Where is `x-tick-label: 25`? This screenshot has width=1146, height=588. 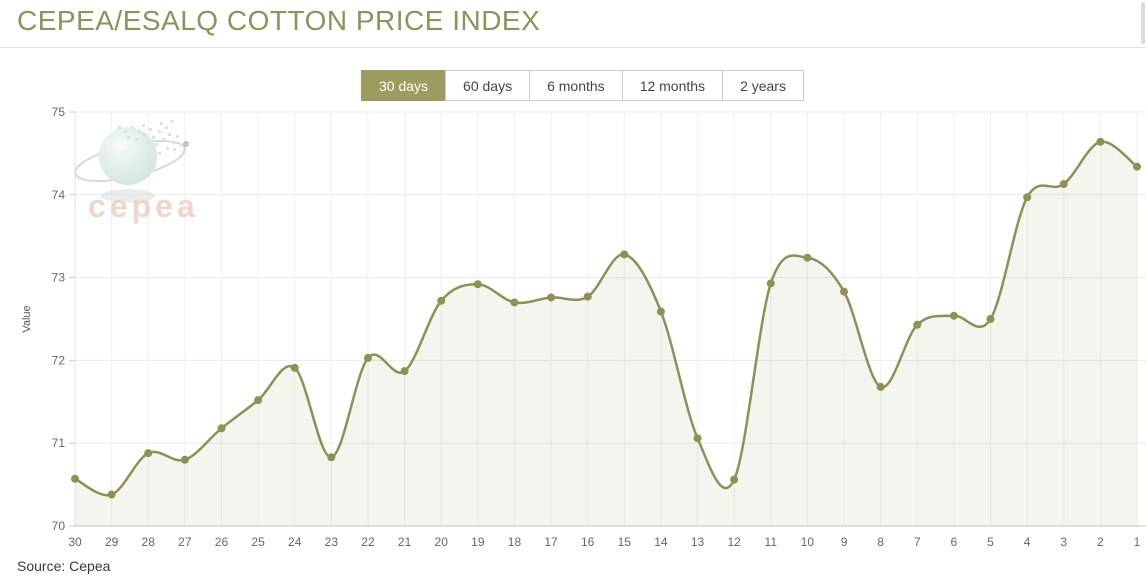
x-tick-label: 25 is located at coordinates (258, 542).